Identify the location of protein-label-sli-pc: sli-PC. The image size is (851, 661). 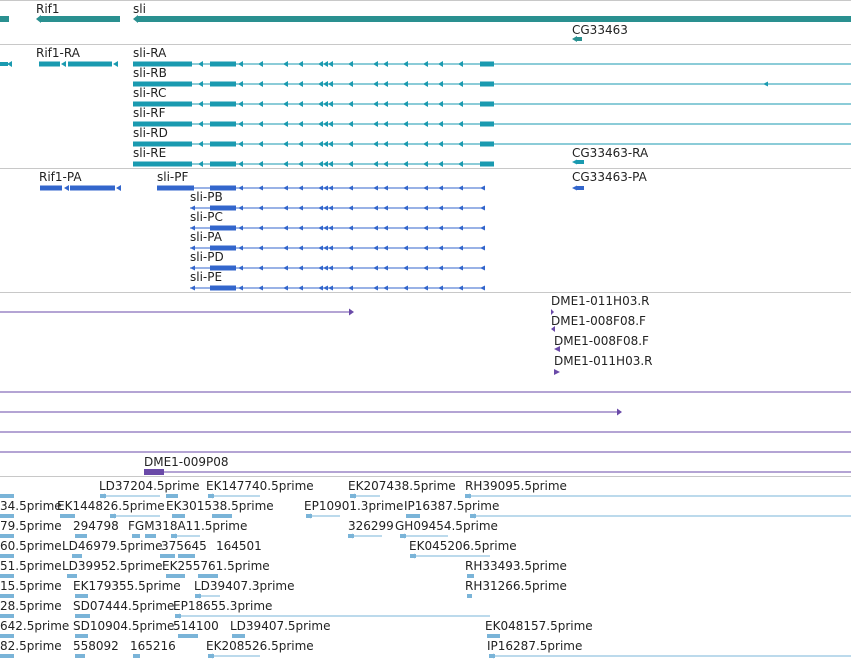
(206, 217).